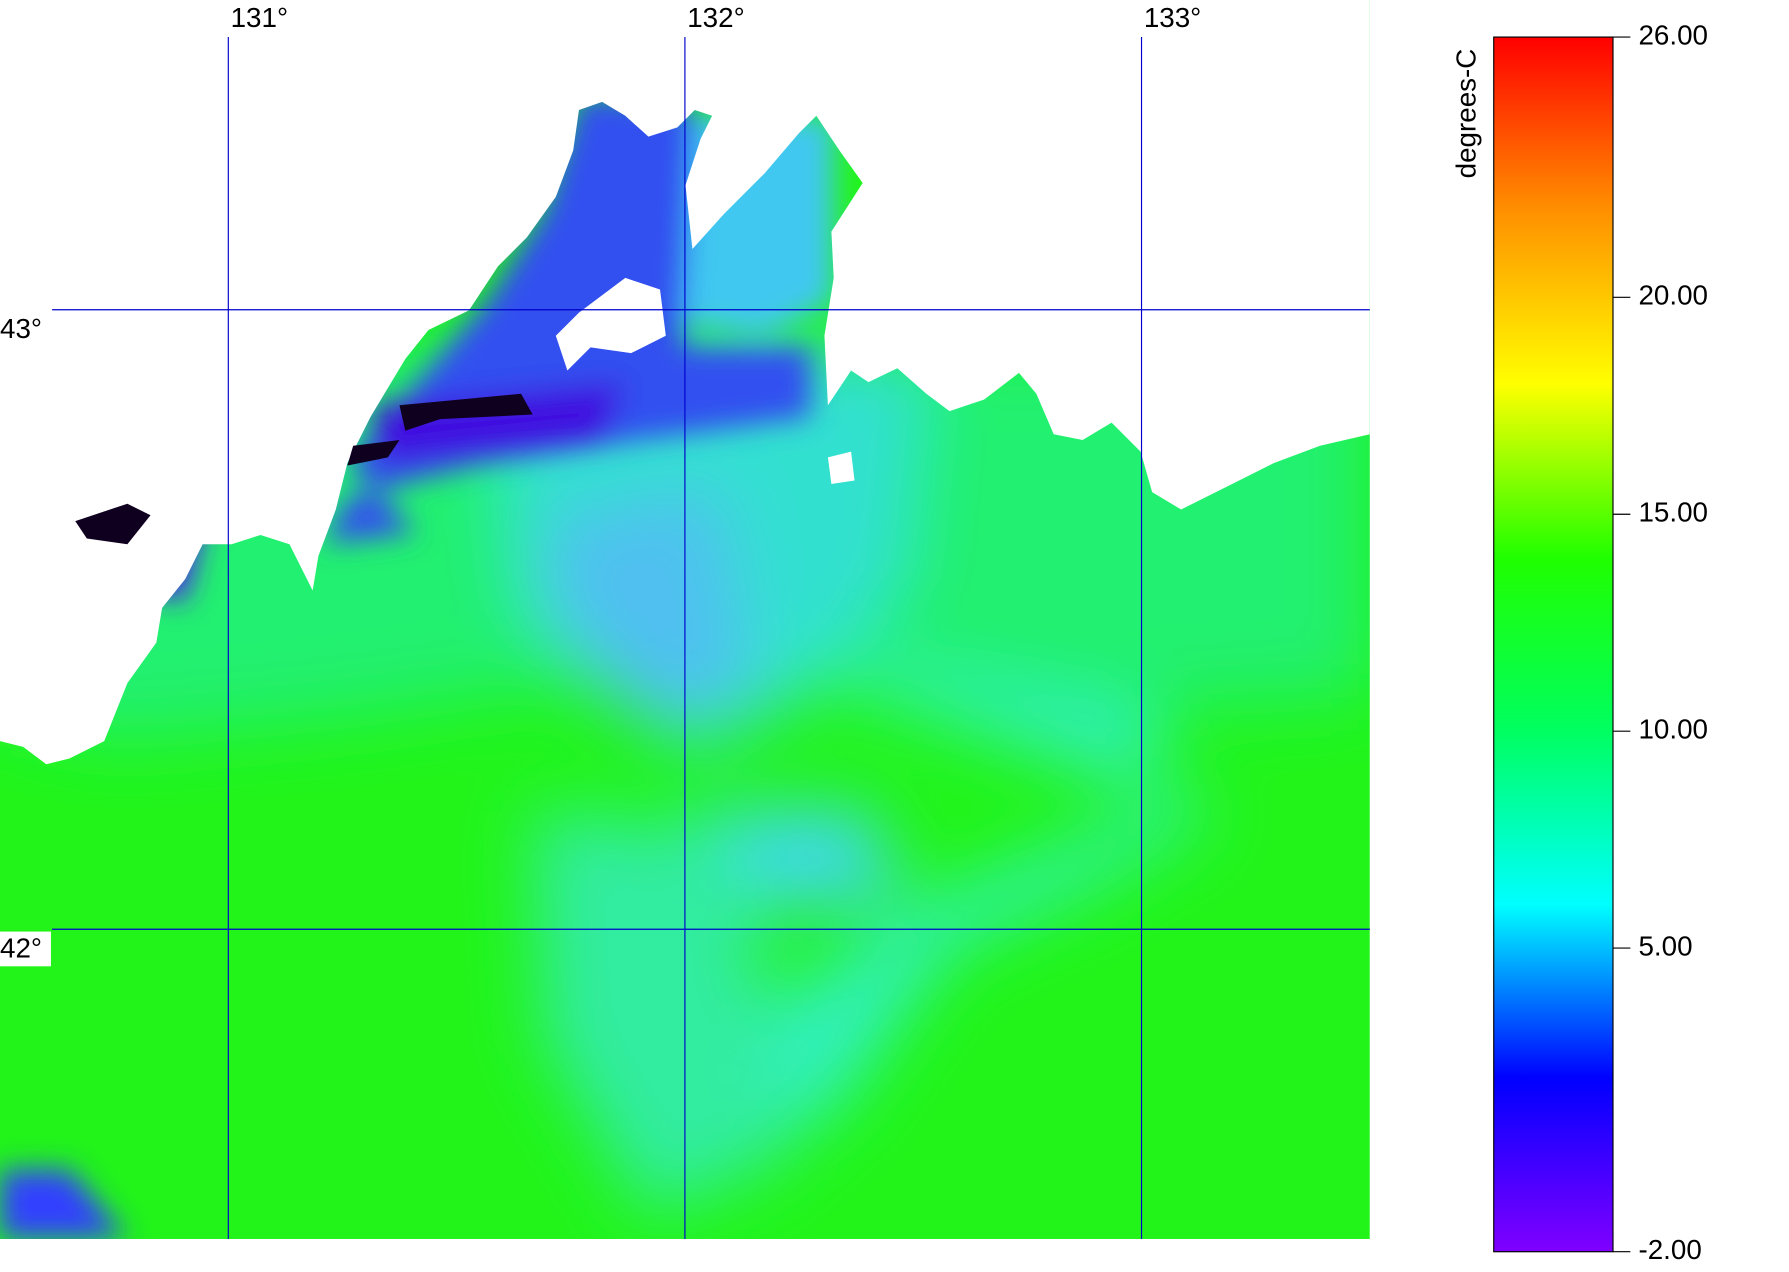 This screenshot has width=1789, height=1272. I want to click on colorbar-tick-label: -2.00, so click(1669, 1249).